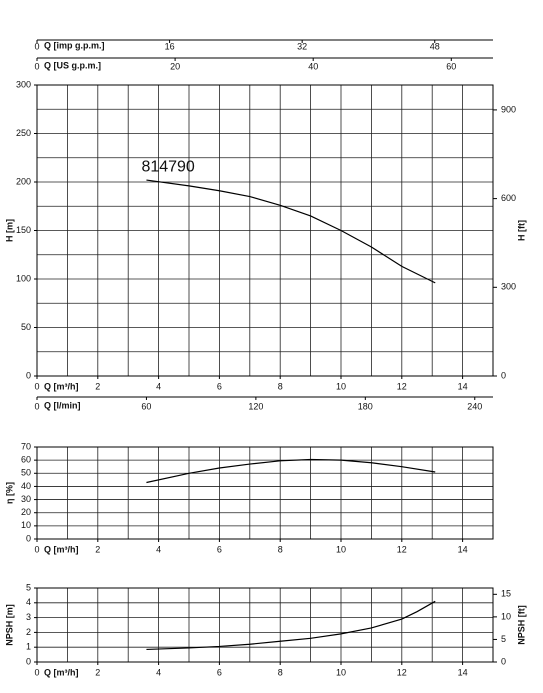 This screenshot has width=543, height=693. I want to click on extra-x-tick-label: 40, so click(313, 66).